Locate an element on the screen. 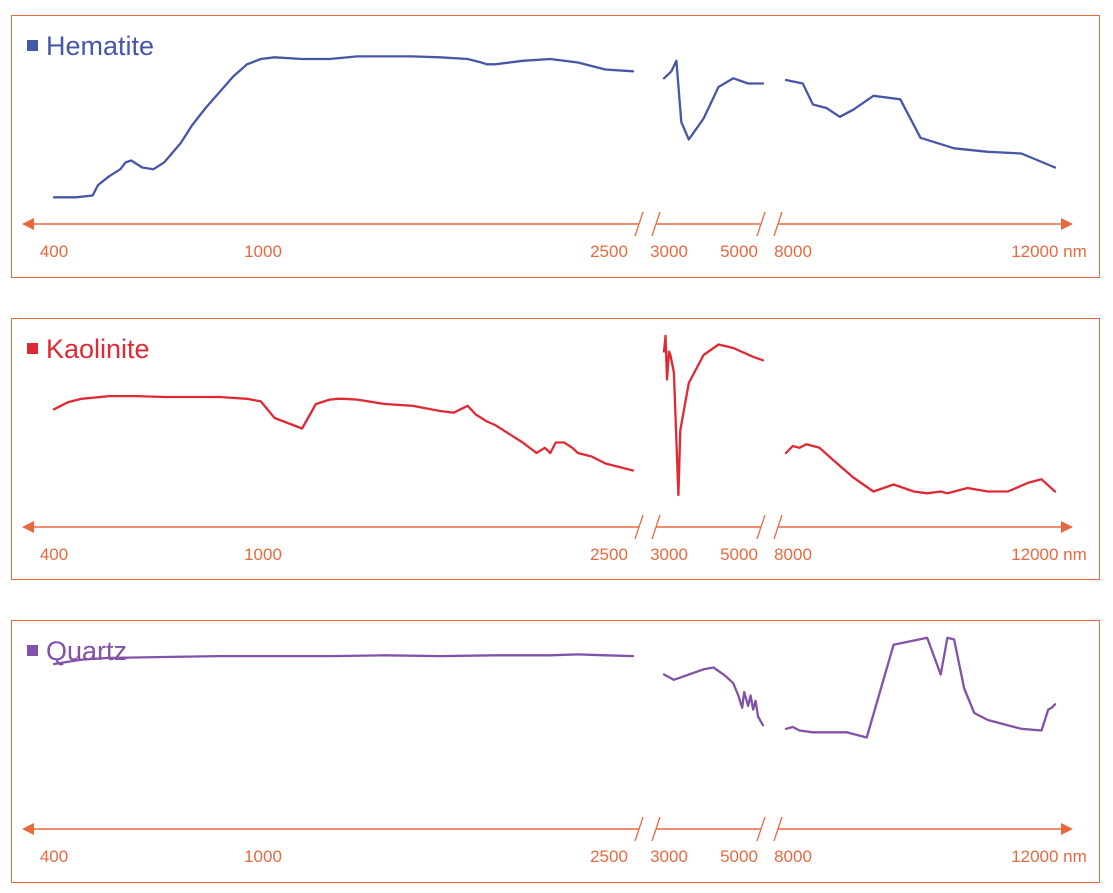 The height and width of the screenshot is (893, 1113). chart-title: Kaolinite is located at coordinates (88, 349).